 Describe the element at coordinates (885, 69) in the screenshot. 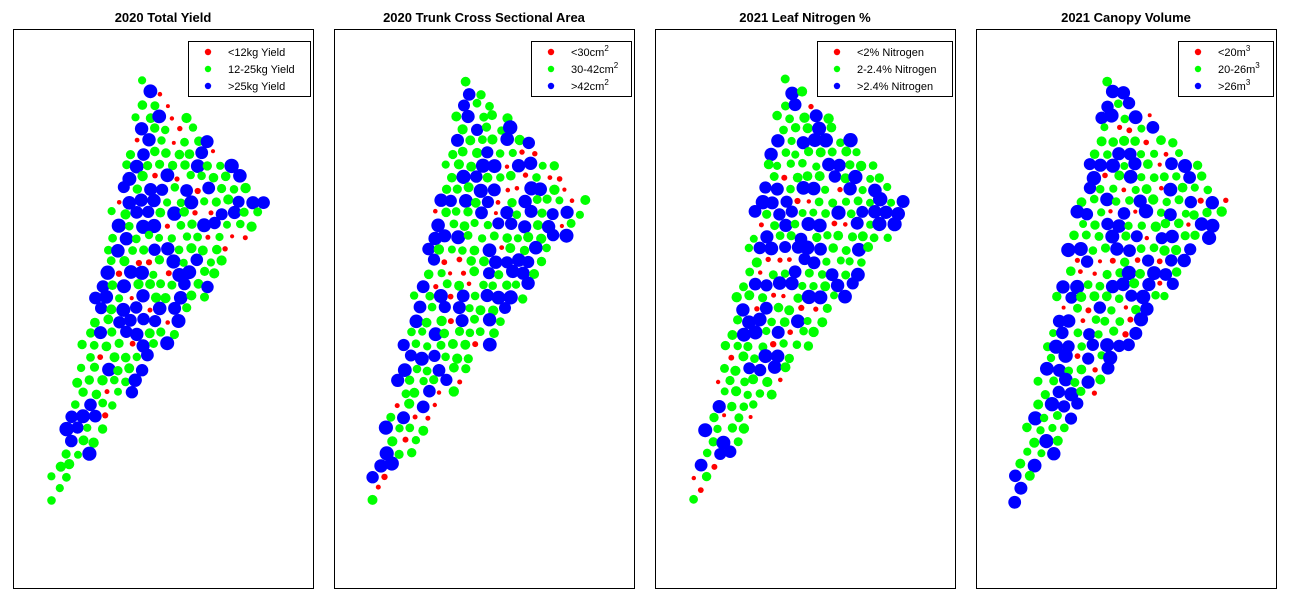

I see `legend-box` at that location.